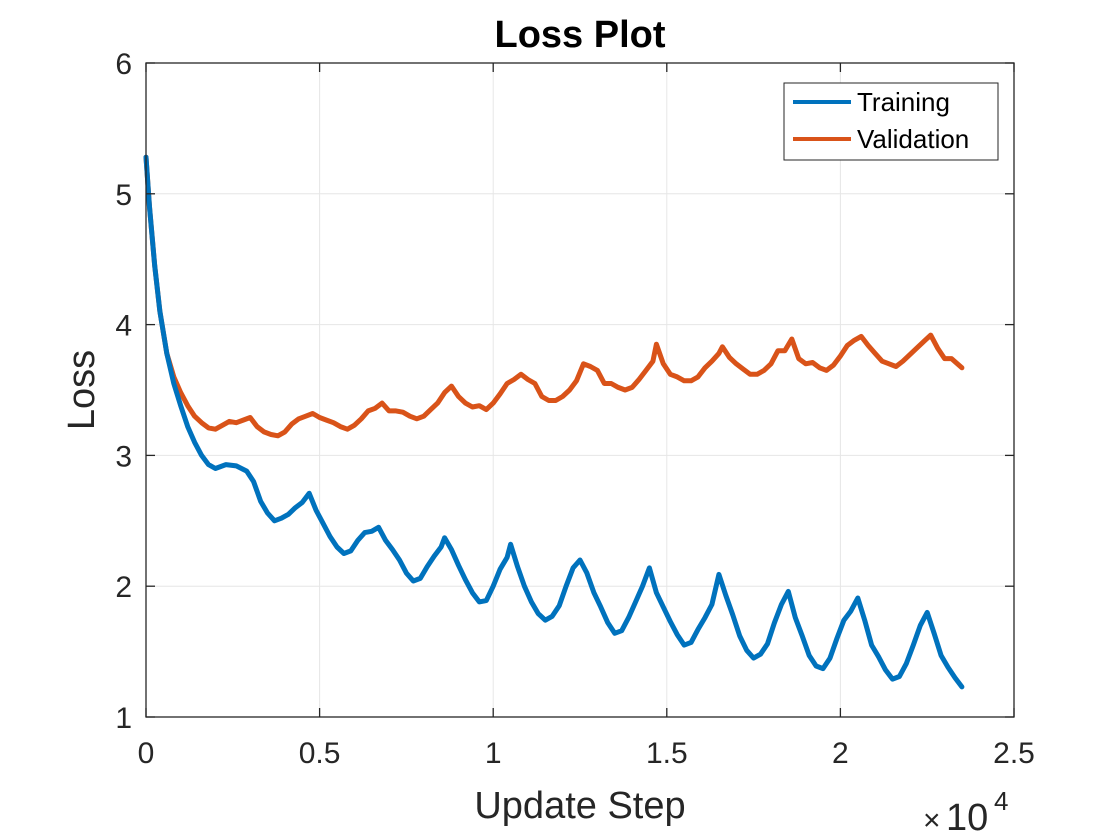 The width and height of the screenshot is (1120, 840). I want to click on y-tick-label: 2, so click(123, 587).